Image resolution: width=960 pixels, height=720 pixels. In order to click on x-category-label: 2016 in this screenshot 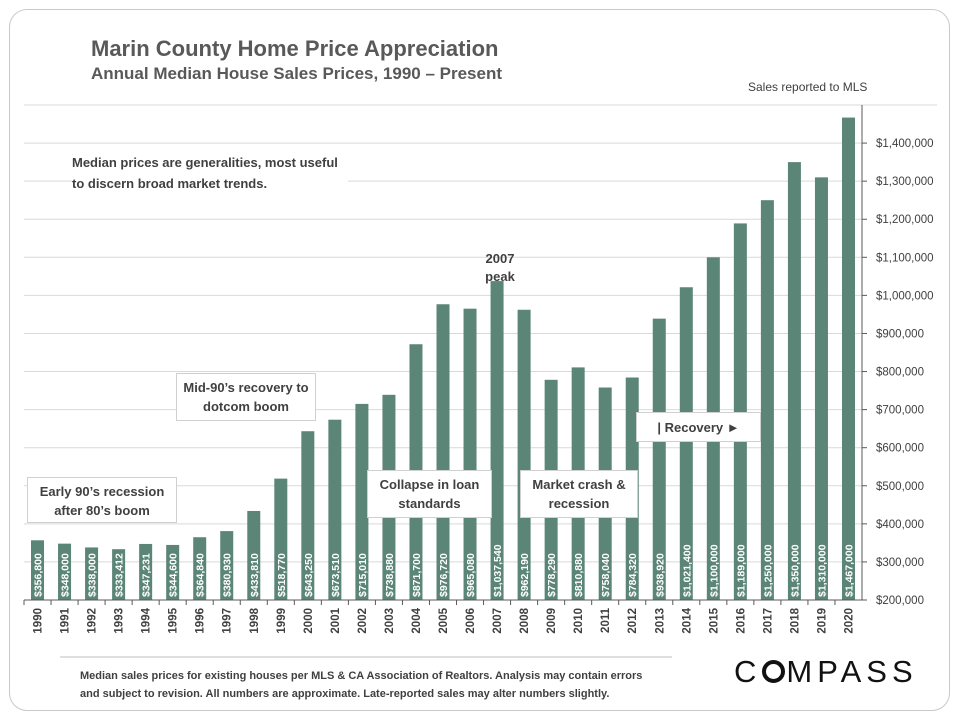, I will do `click(741, 621)`.